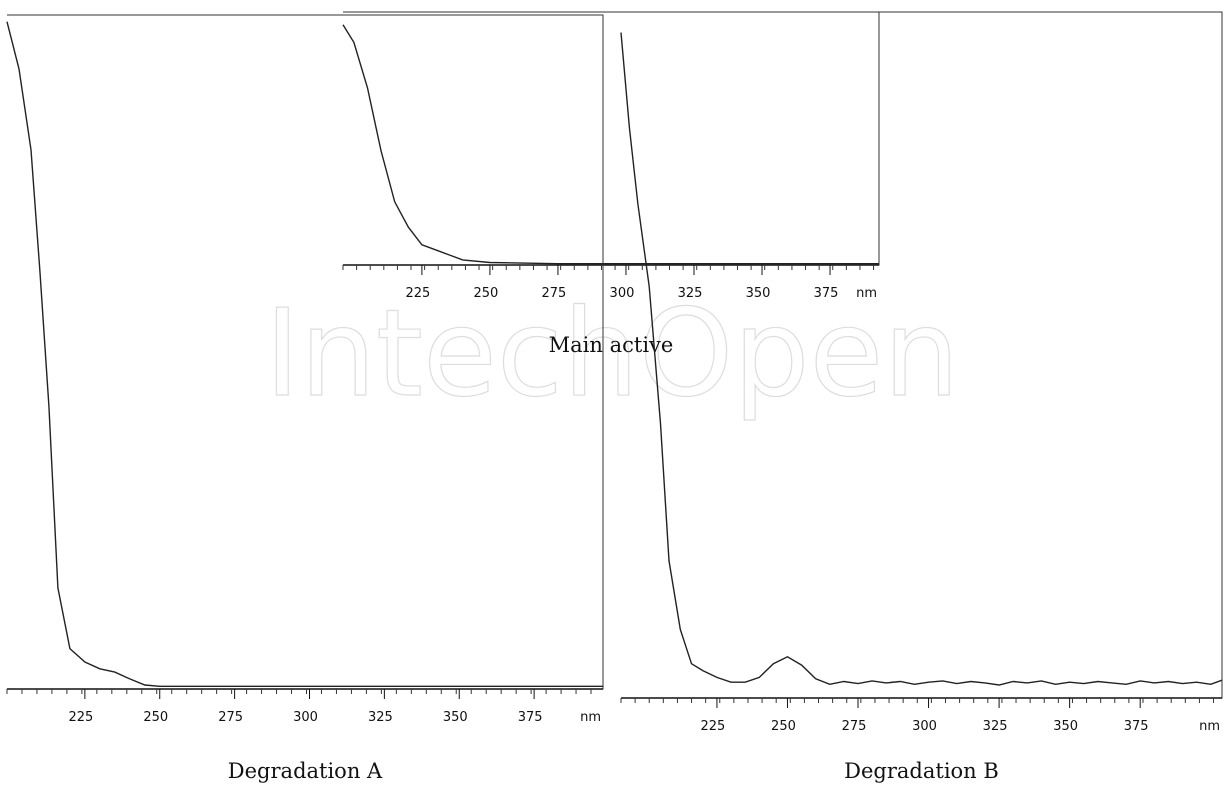  I want to click on plot-frame, so click(611, 138).